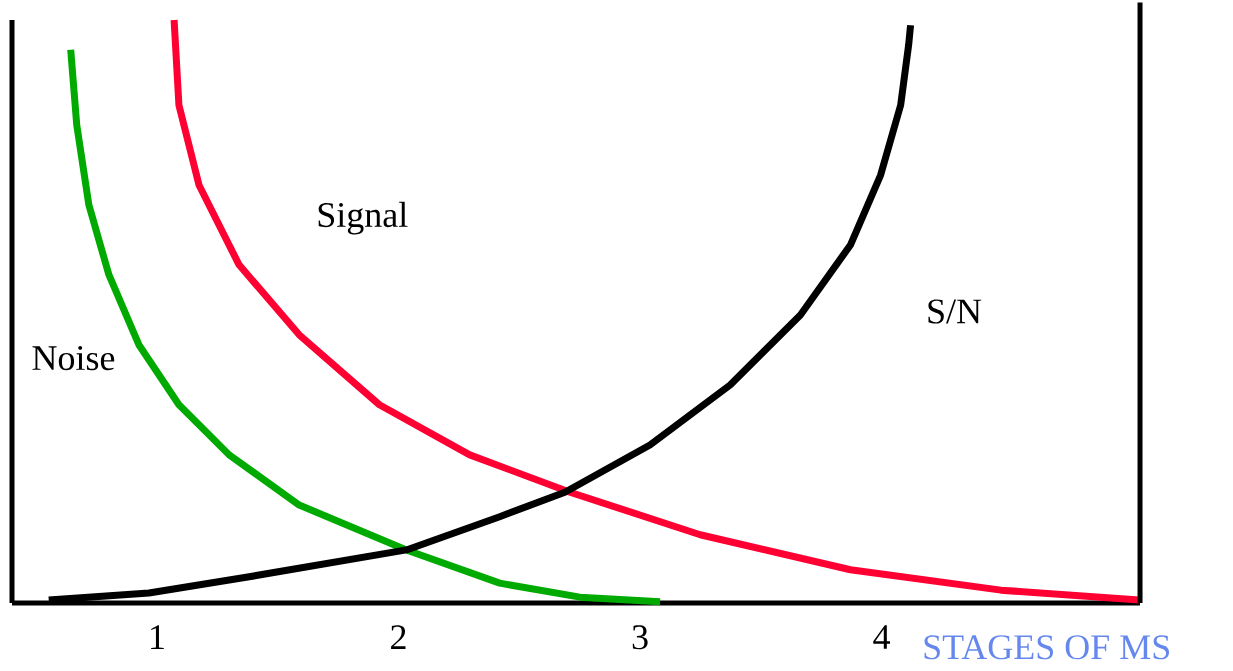  What do you see at coordinates (955, 311) in the screenshot?
I see `text: S/N` at bounding box center [955, 311].